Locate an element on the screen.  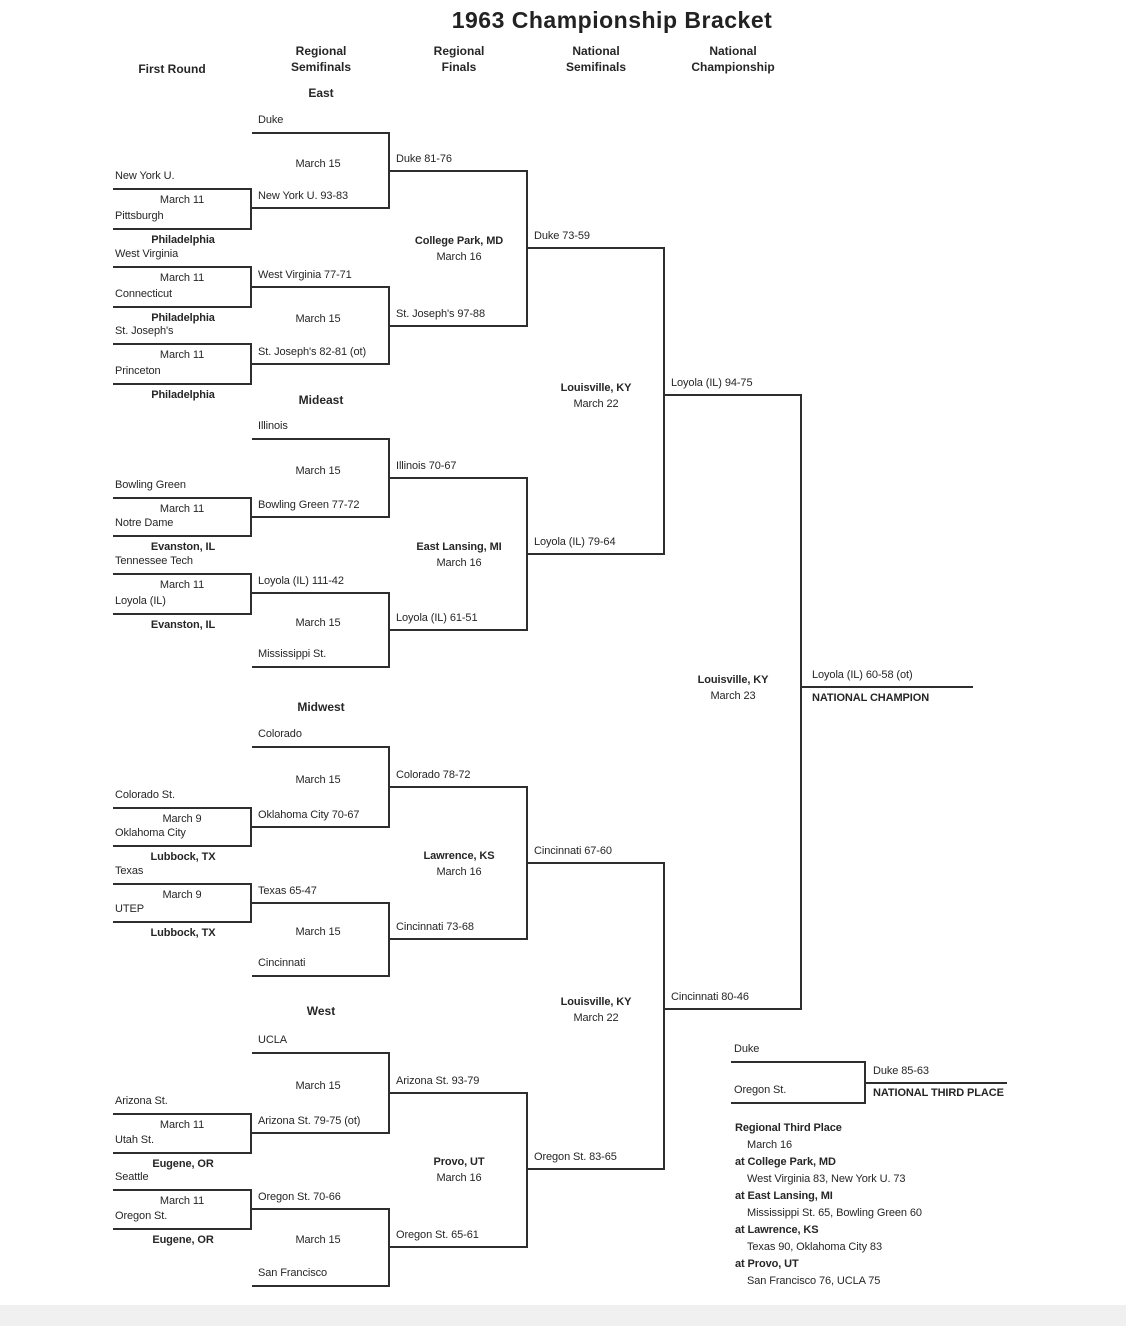
thirdplace-bottom-line is located at coordinates (798, 1103).